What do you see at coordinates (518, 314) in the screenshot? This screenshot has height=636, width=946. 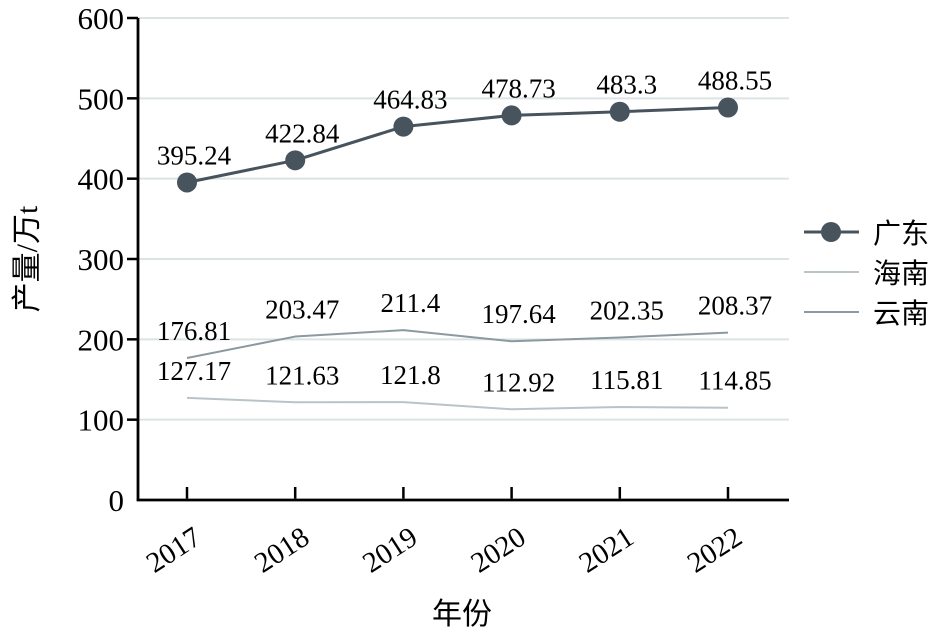 I see `data-label-yunnan: 197.64` at bounding box center [518, 314].